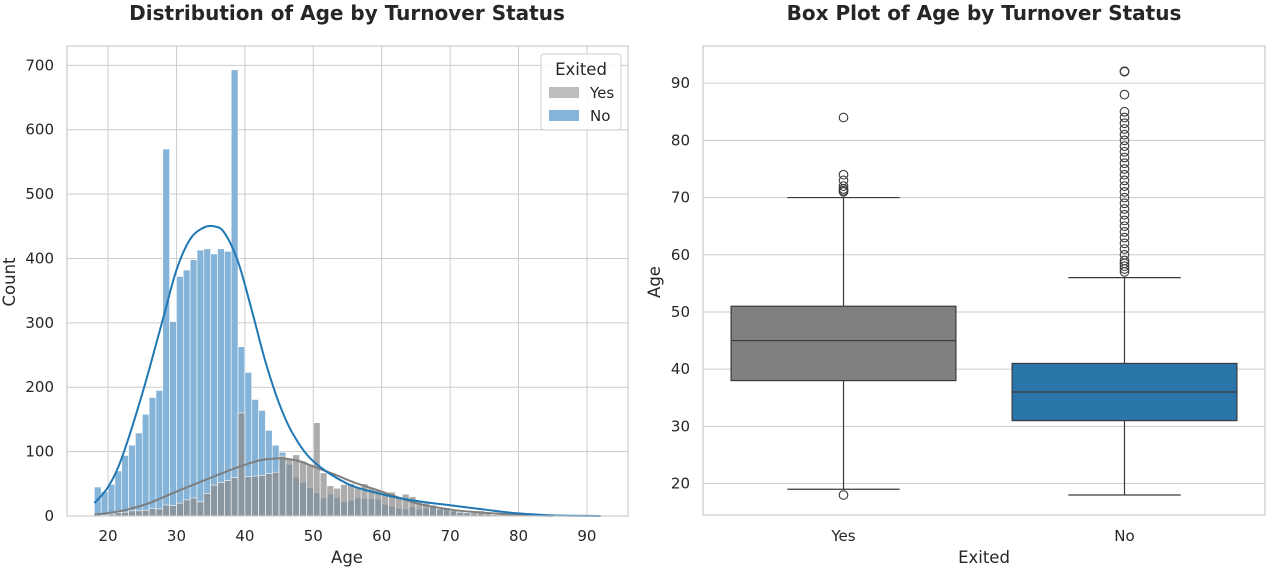  What do you see at coordinates (39, 258) in the screenshot?
I see `y-tick-label: 400` at bounding box center [39, 258].